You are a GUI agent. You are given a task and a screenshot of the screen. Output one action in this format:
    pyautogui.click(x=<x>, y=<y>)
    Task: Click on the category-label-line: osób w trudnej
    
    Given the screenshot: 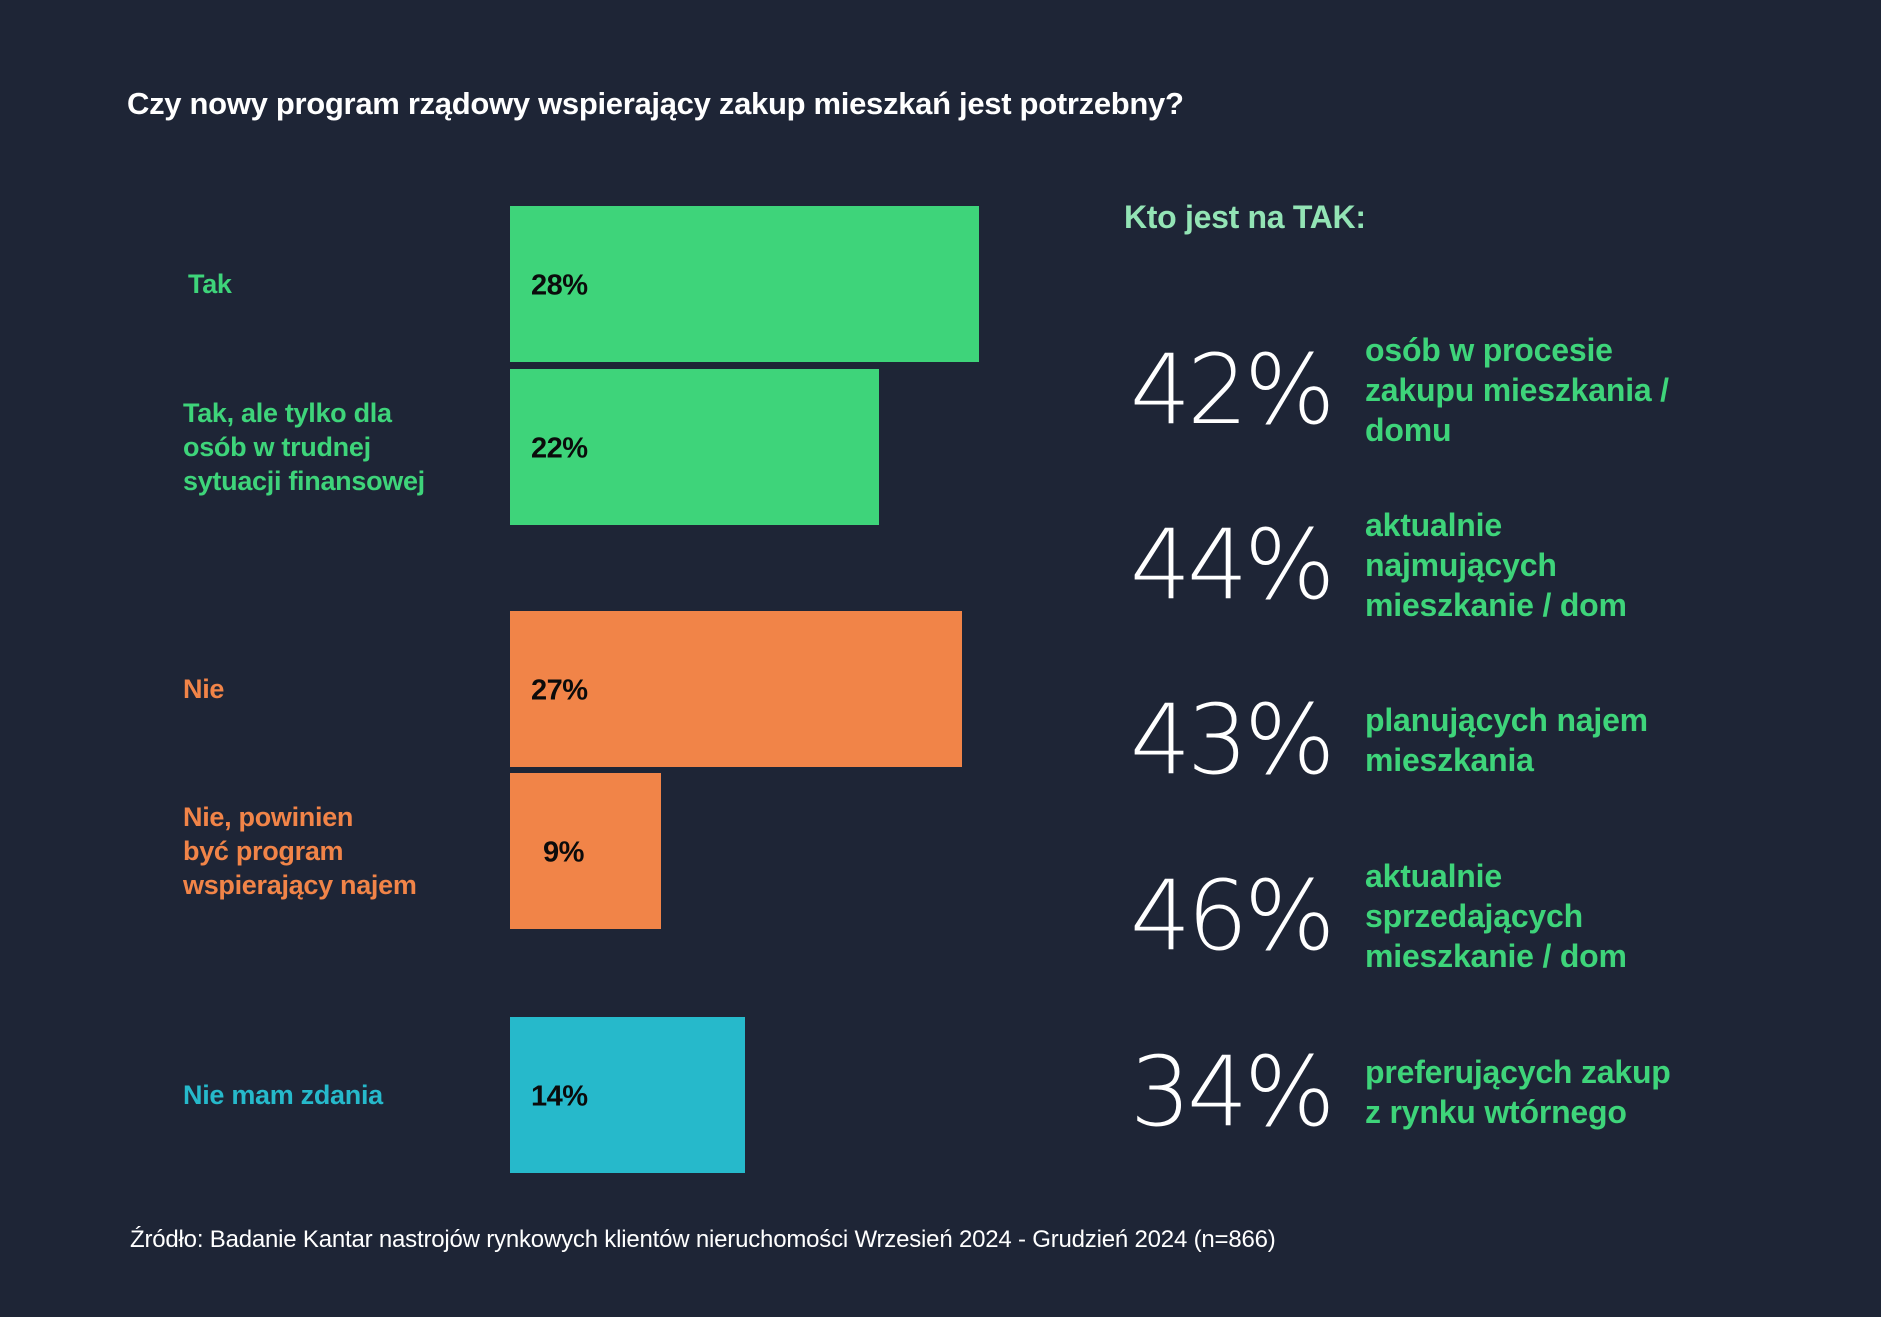 What is the action you would take?
    pyautogui.click(x=277, y=447)
    